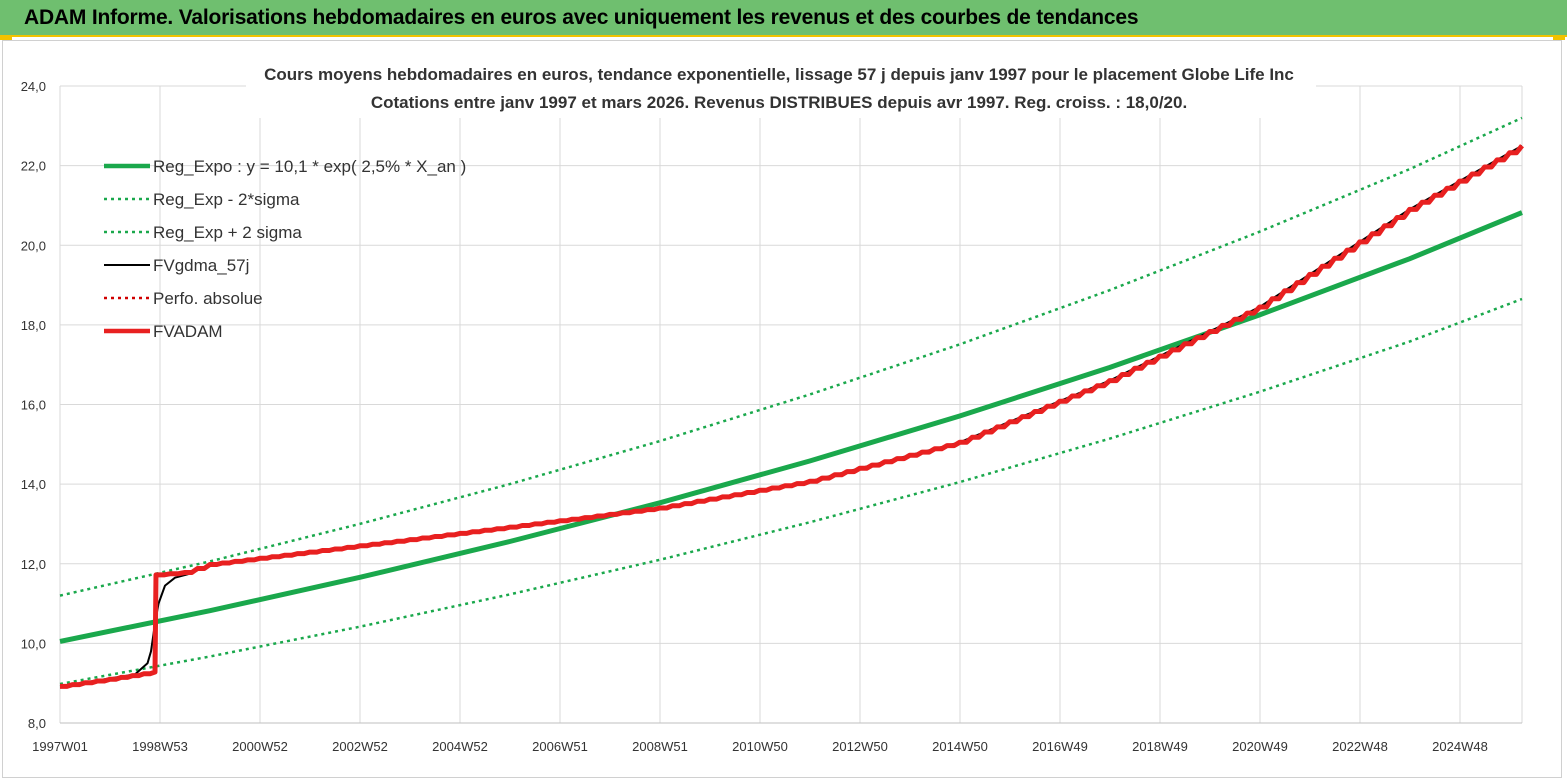 The width and height of the screenshot is (1567, 783). I want to click on legend-label: Reg_Exp - 2*sigma, so click(226, 199).